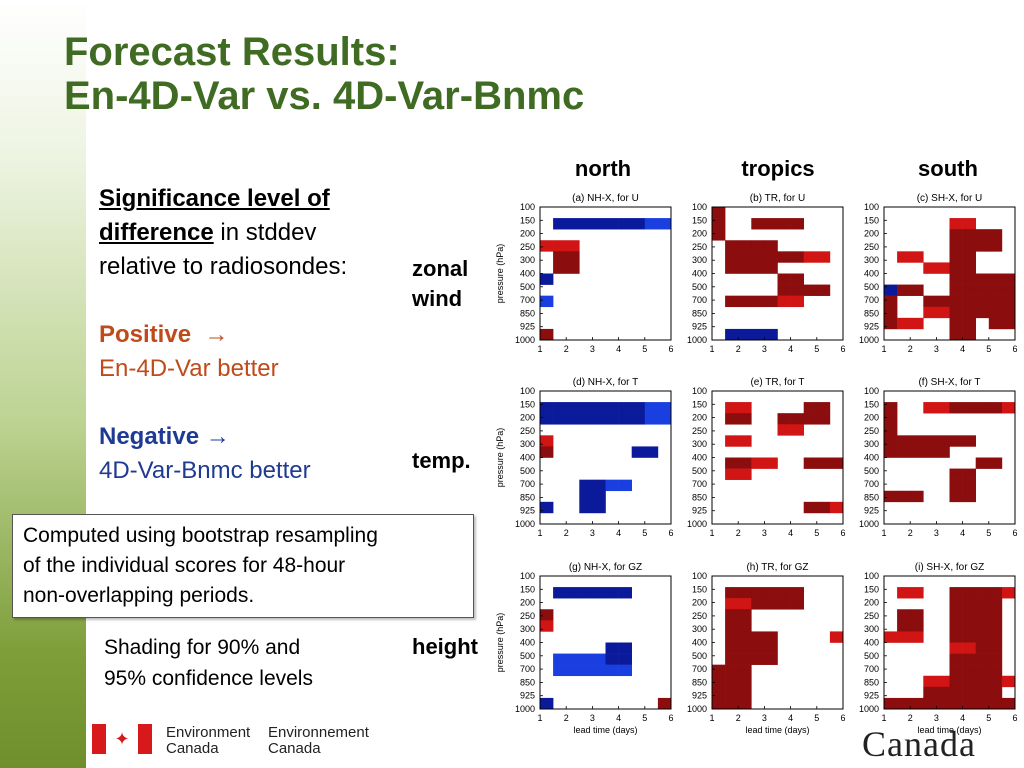 This screenshot has width=1024, height=768. Describe the element at coordinates (711, 718) in the screenshot. I see `x-tick-label: 1` at that location.